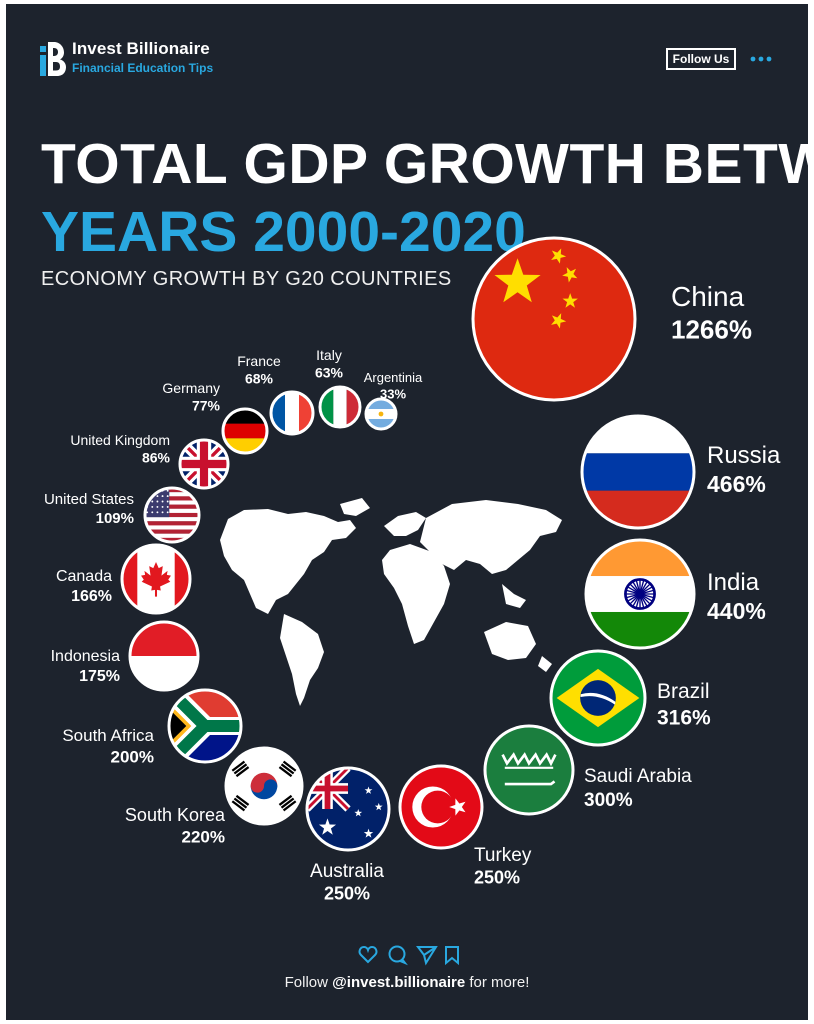  What do you see at coordinates (761, 59) in the screenshot?
I see `more-options-icon` at bounding box center [761, 59].